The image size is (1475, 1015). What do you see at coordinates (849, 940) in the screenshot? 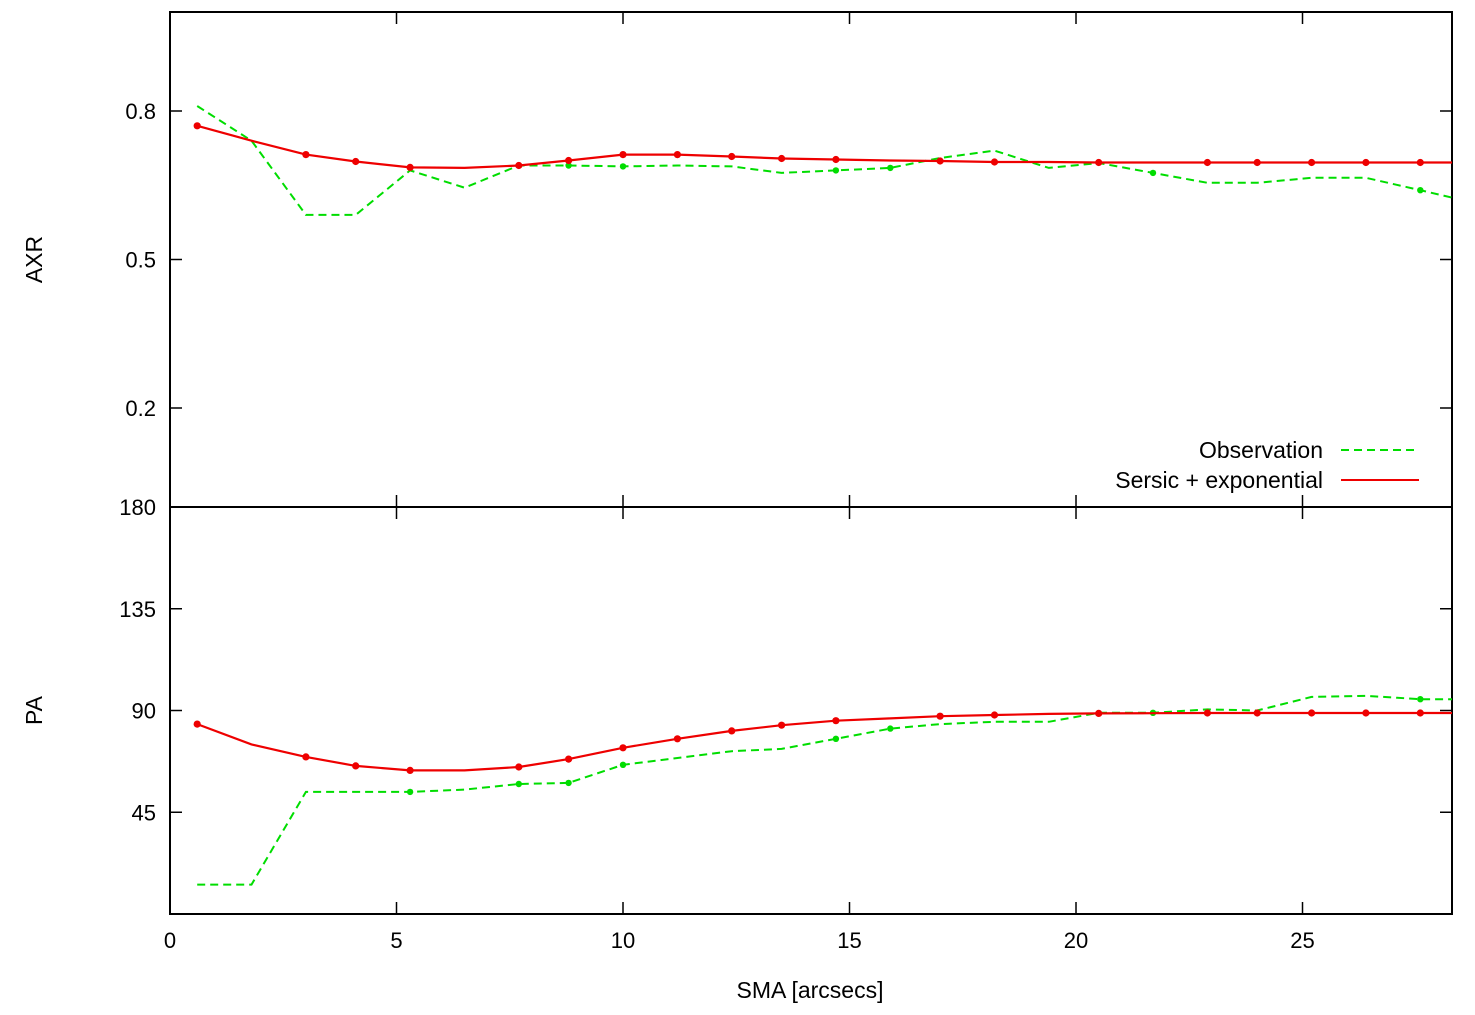
I see `x-tick-label: 15` at bounding box center [849, 940].